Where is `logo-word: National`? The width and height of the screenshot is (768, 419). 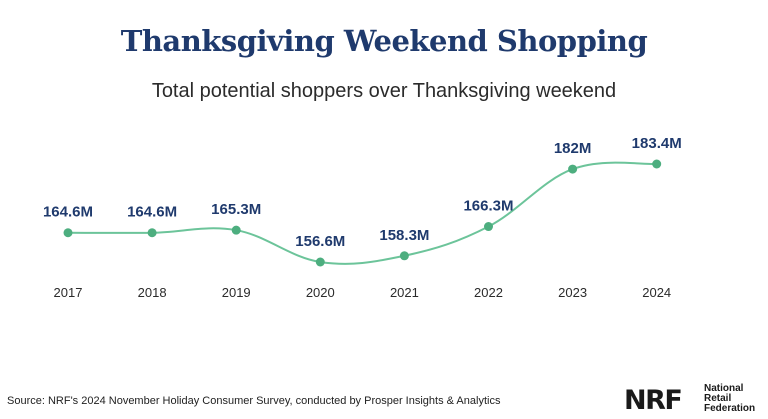
logo-word: National is located at coordinates (724, 388).